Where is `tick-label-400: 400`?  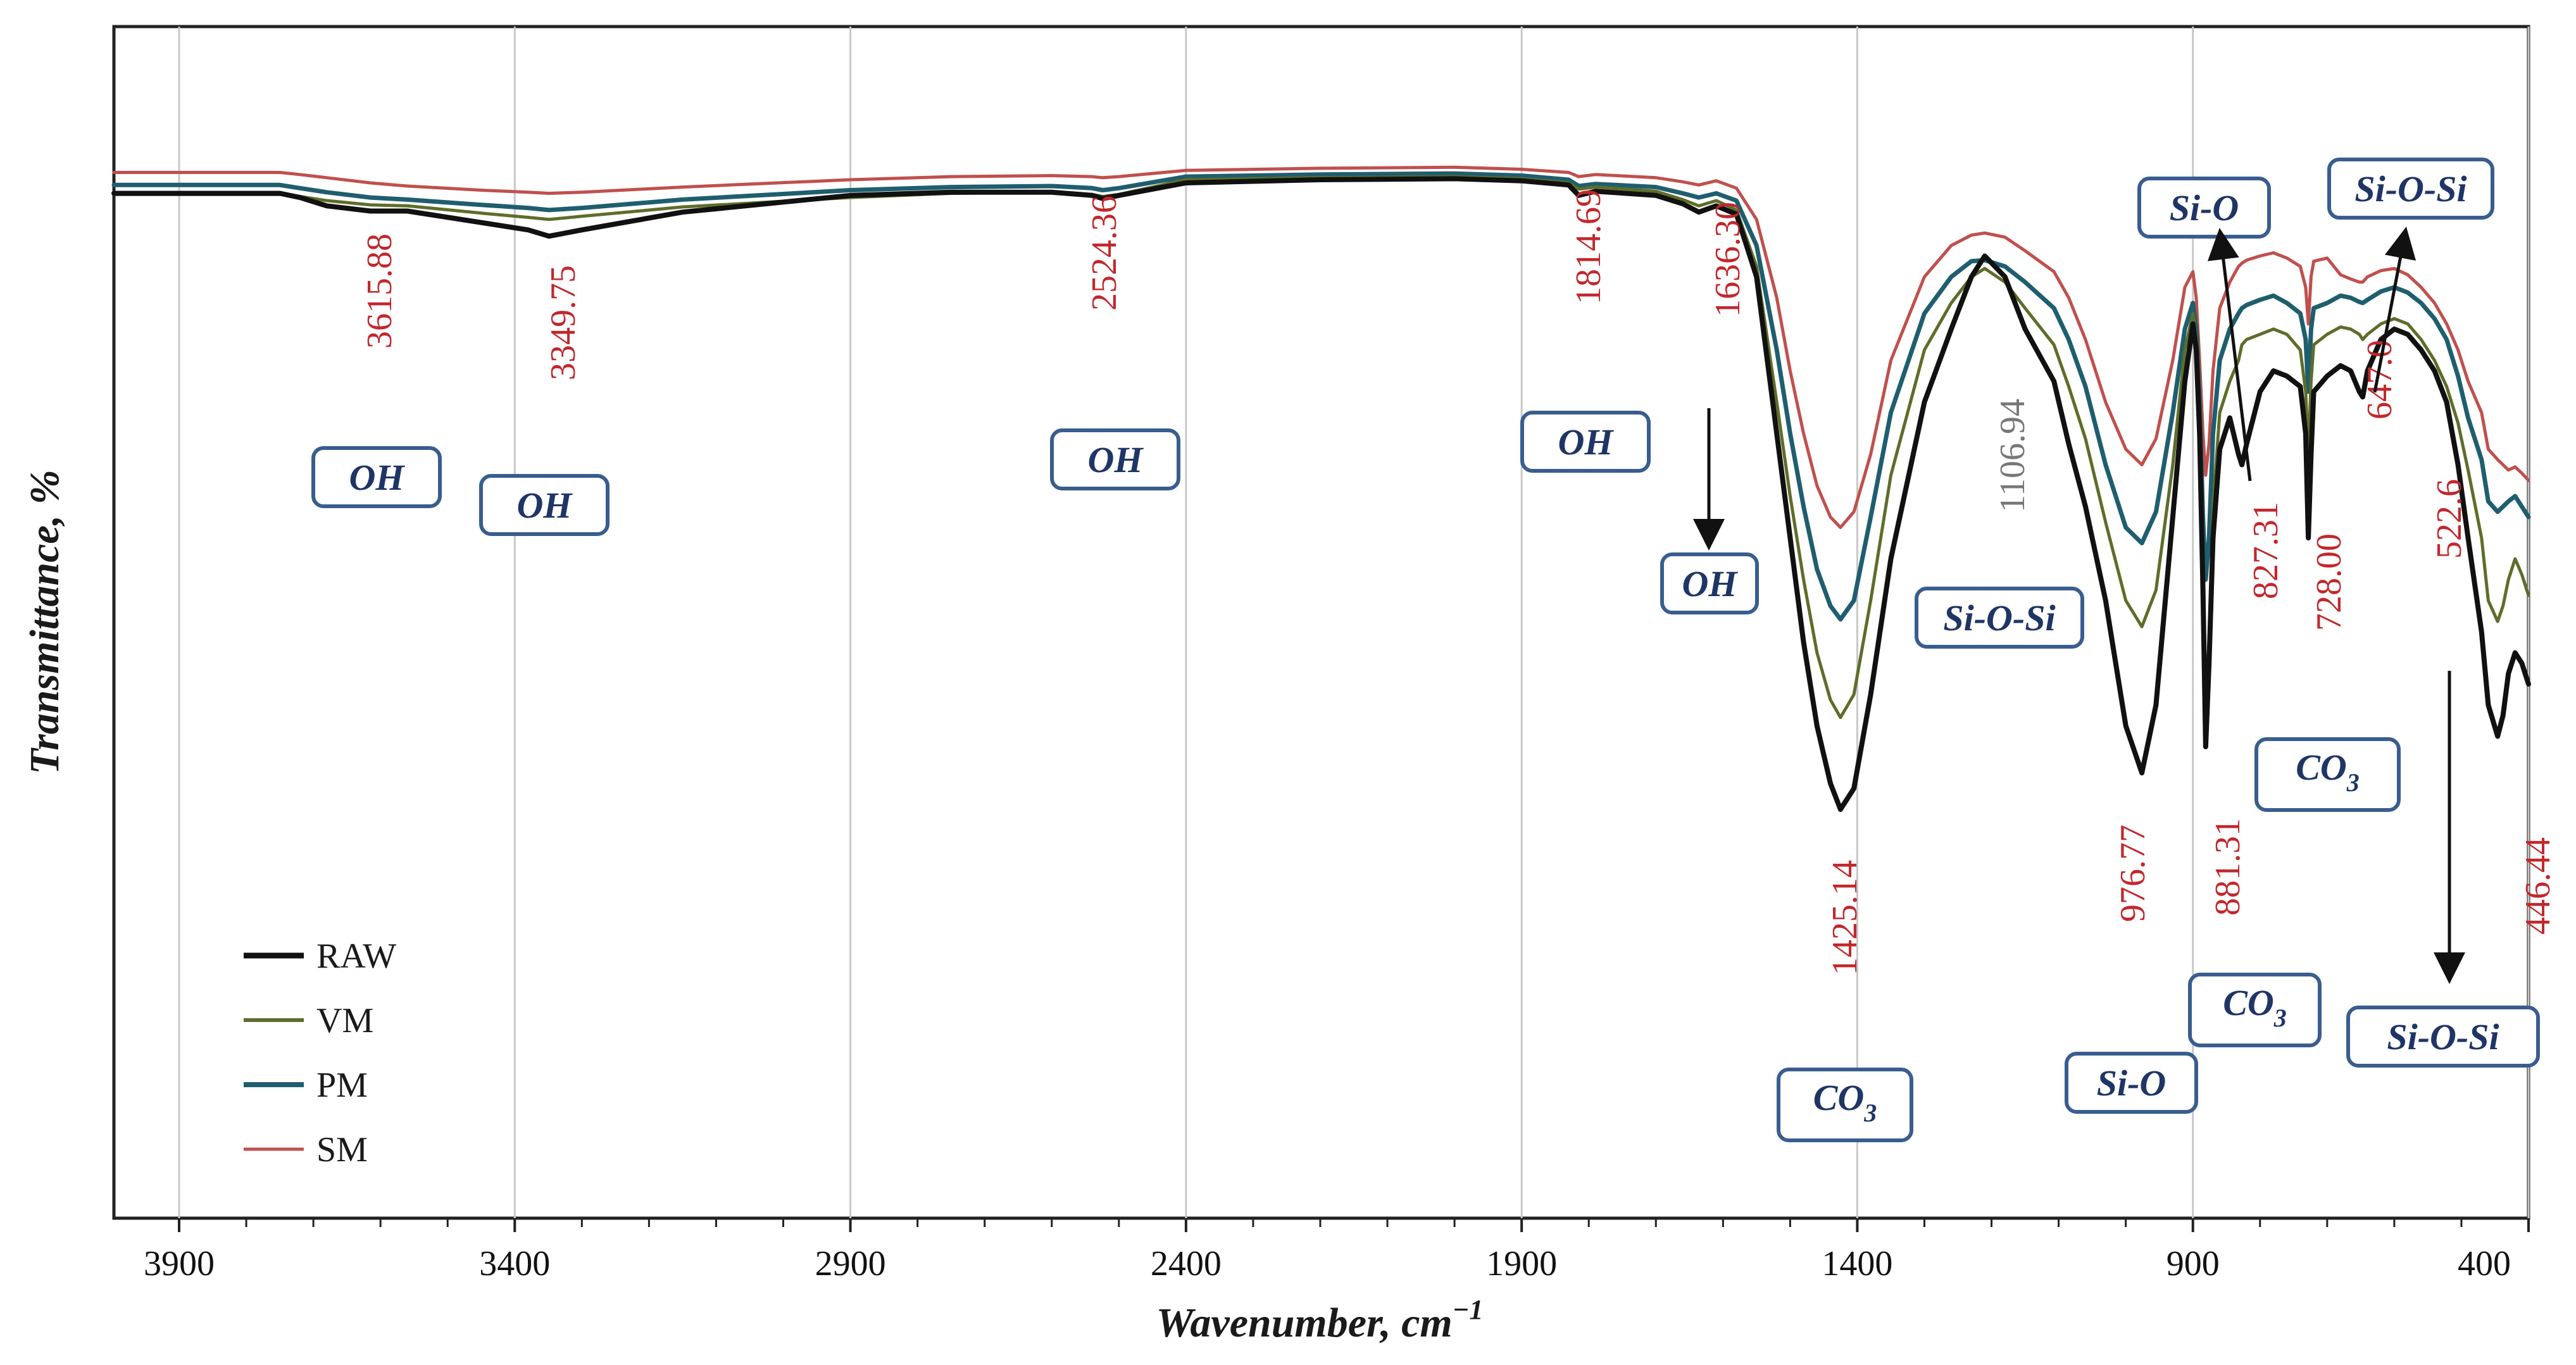 tick-label-400: 400 is located at coordinates (2484, 1263).